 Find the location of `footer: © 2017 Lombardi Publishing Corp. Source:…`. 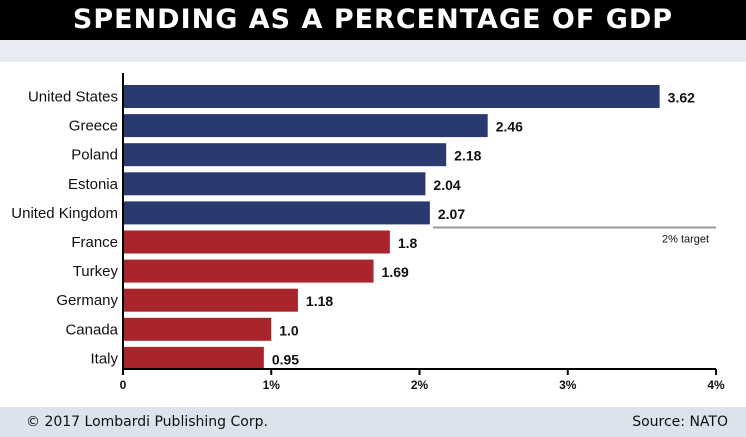

footer: © 2017 Lombardi Publishing Corp. Source:… is located at coordinates (373, 422).